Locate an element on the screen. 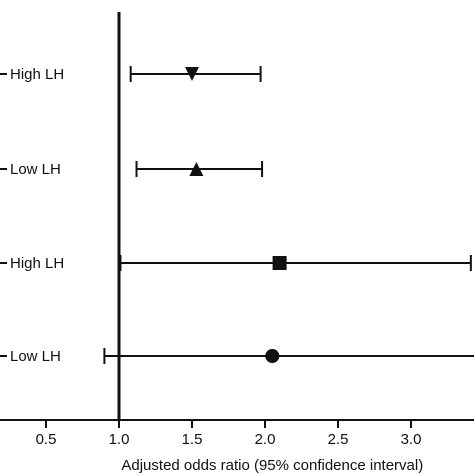 The image size is (474, 474). x-ticks is located at coordinates (228, 424).